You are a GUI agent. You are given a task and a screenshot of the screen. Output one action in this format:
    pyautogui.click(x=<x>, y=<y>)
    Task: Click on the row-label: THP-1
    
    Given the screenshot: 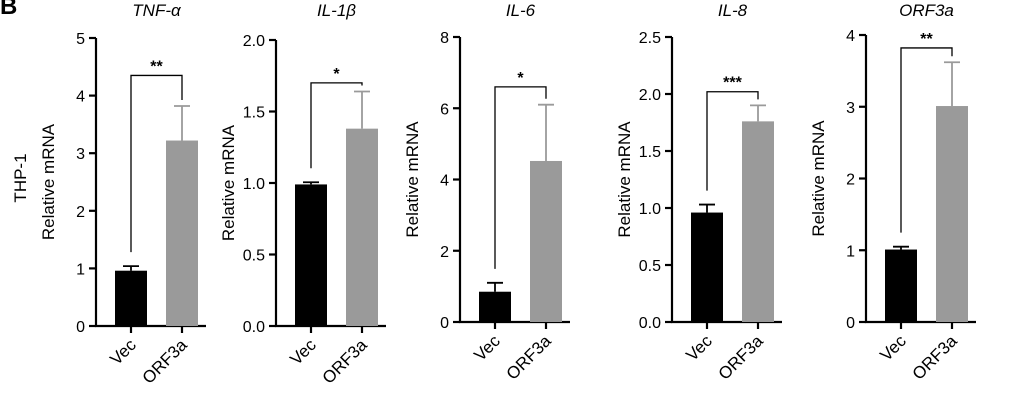 What is the action you would take?
    pyautogui.click(x=20, y=177)
    